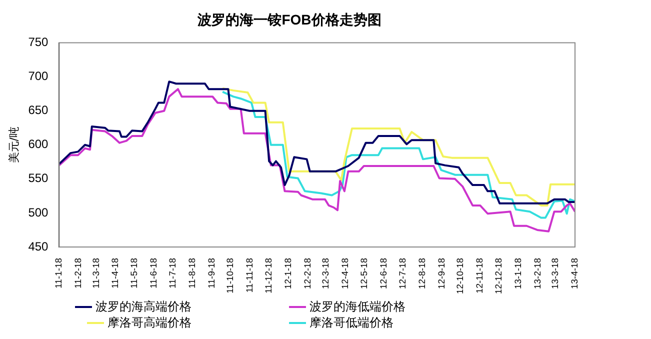 The image size is (651, 339). What do you see at coordinates (364, 274) in the screenshot?
I see `x-tick-label: 12-5-18` at bounding box center [364, 274].